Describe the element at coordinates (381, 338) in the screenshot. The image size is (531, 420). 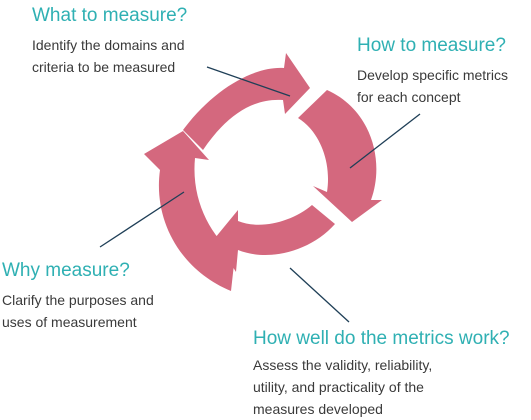
I see `step-heading: How well do the metrics work?` at that location.